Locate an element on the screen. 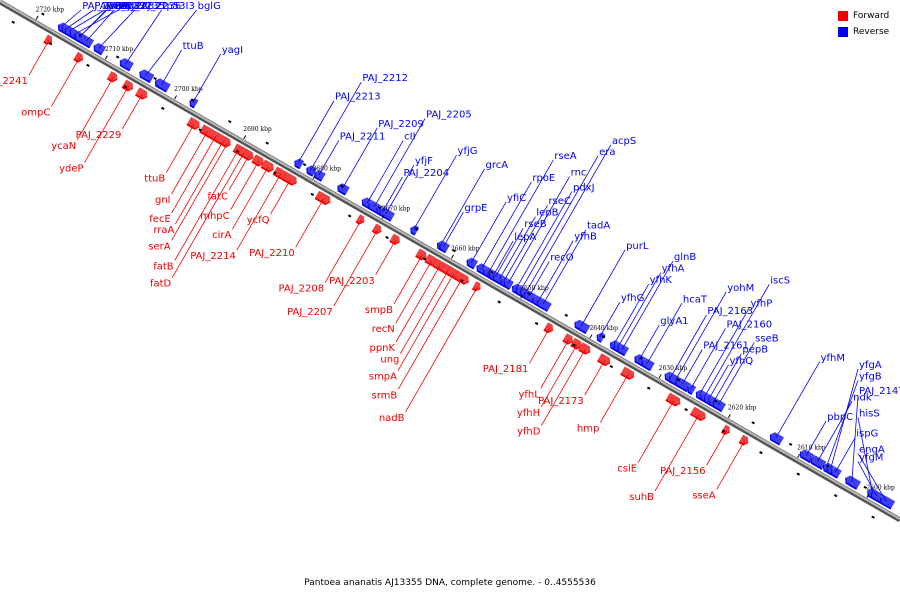  gene-label: PAJ_2211 is located at coordinates (363, 136).